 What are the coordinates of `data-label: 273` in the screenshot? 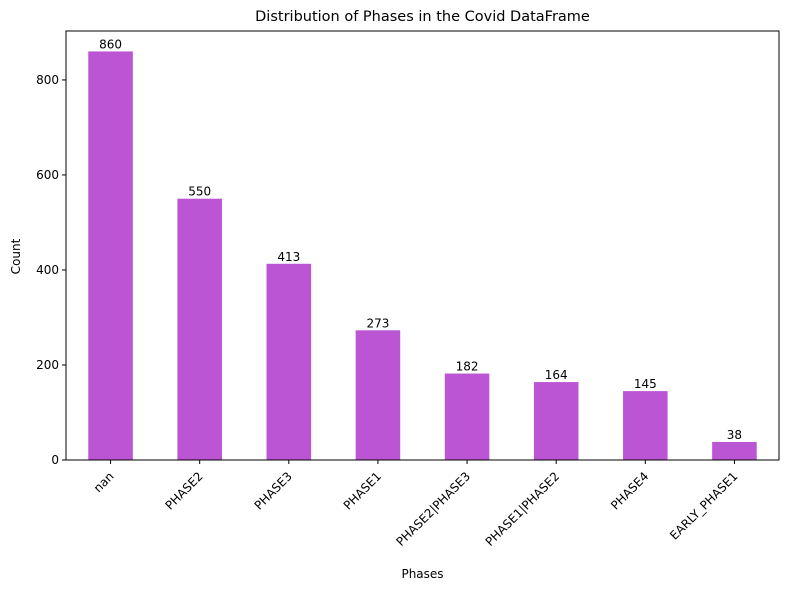 It's located at (377, 323).